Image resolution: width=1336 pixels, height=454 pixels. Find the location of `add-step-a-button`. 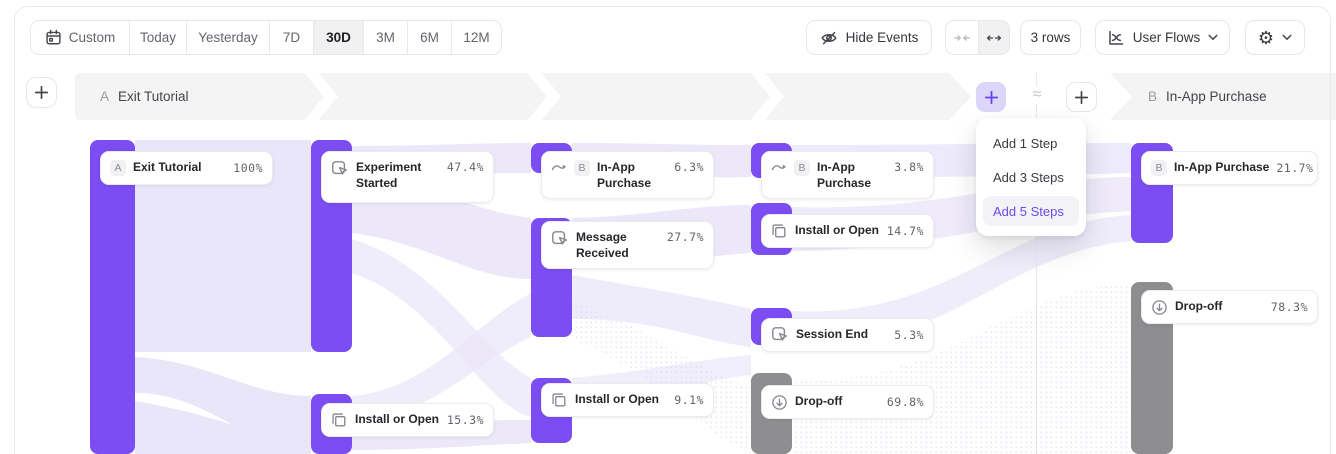

add-step-a-button is located at coordinates (991, 97).